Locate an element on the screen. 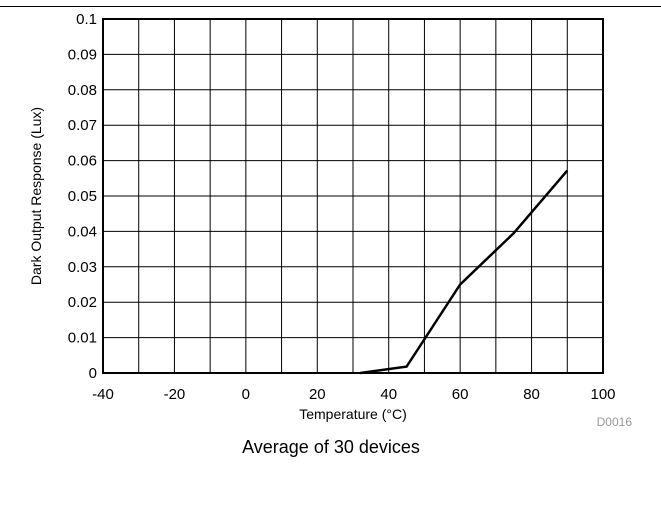 This screenshot has height=513, width=661. y-tick-label: 0.02 is located at coordinates (82, 302).